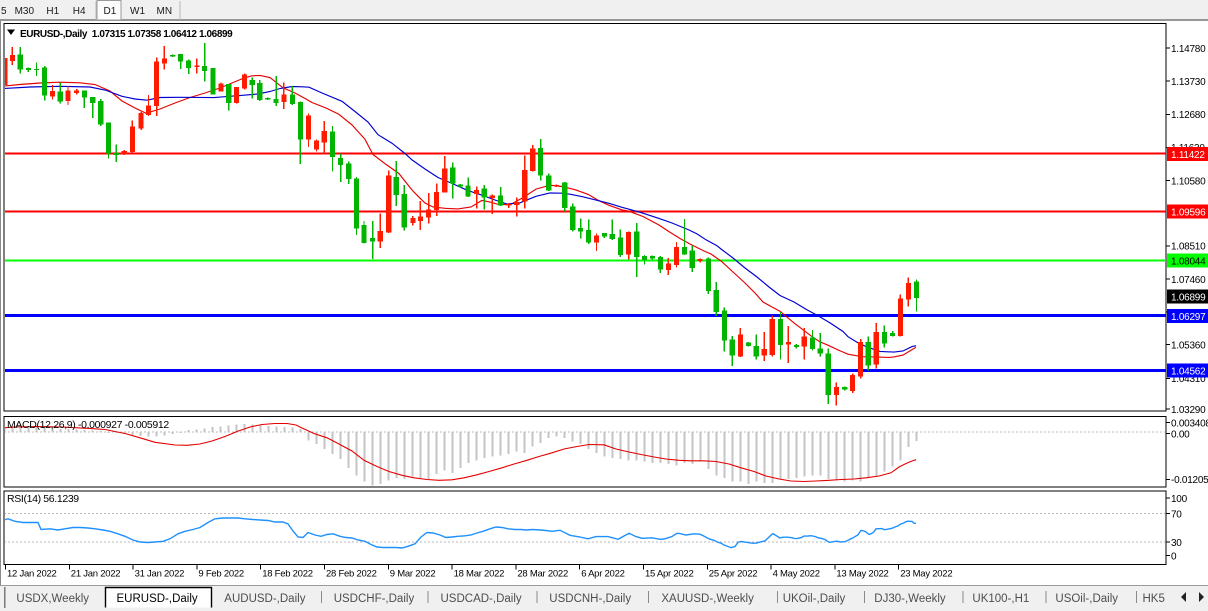  What do you see at coordinates (1188, 280) in the screenshot?
I see `svg-text: 1.07460` at bounding box center [1188, 280].